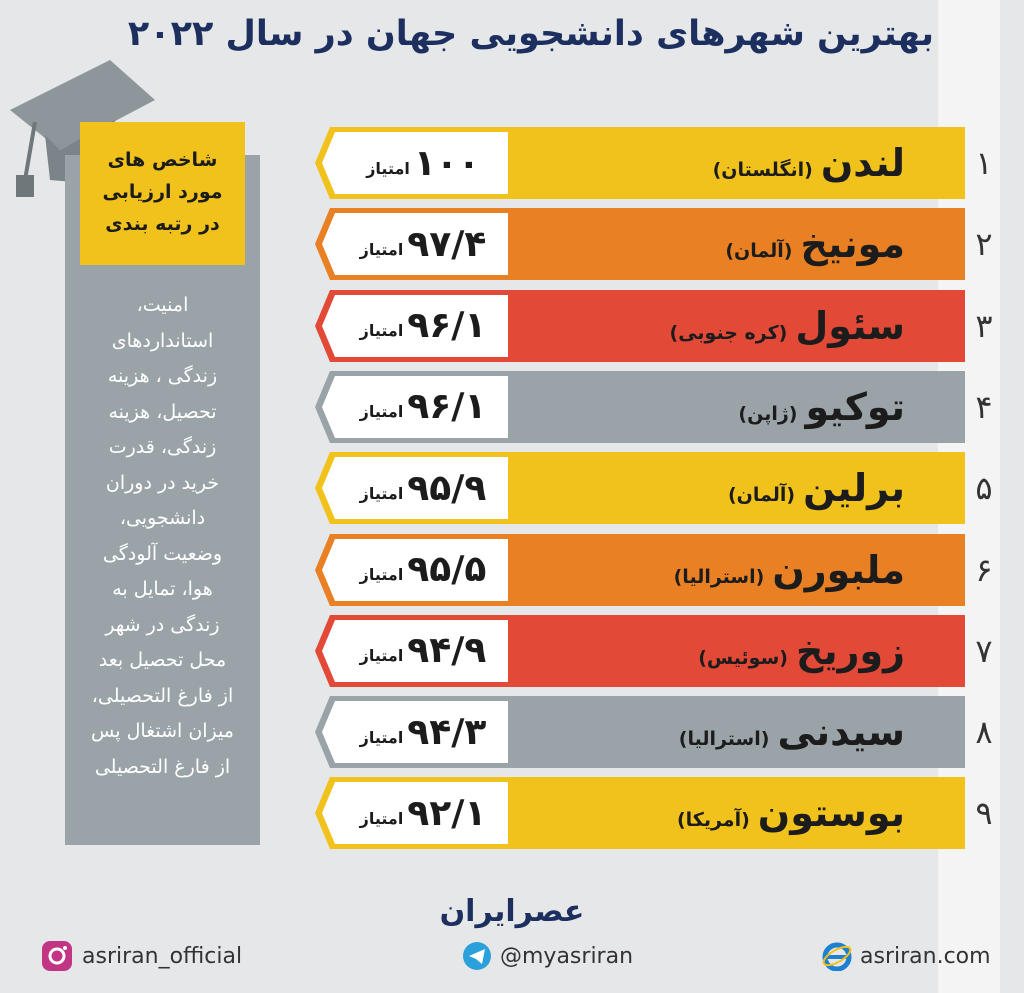 This screenshot has height=993, width=1024. What do you see at coordinates (162, 160) in the screenshot?
I see `sidebar-heading-line: شاخص های` at bounding box center [162, 160].